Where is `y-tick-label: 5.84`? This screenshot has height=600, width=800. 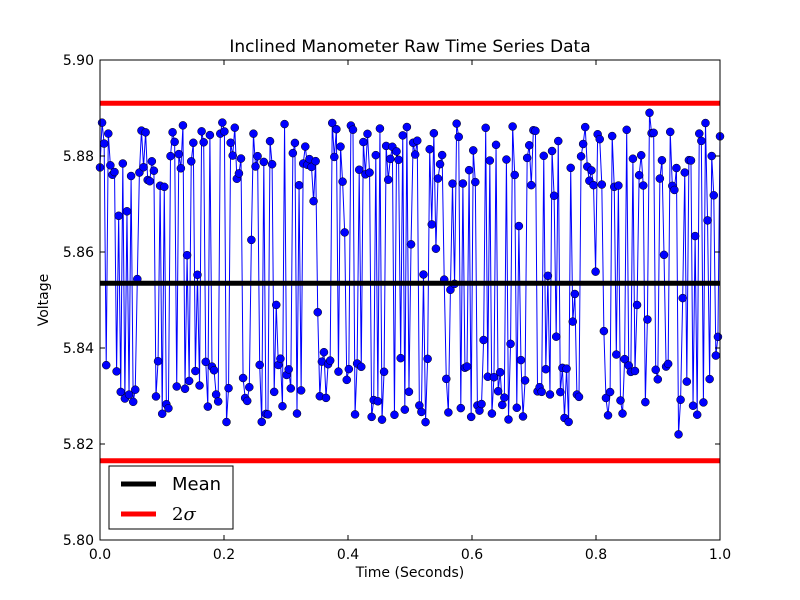 y-tick-label: 5.84 is located at coordinates (78, 349).